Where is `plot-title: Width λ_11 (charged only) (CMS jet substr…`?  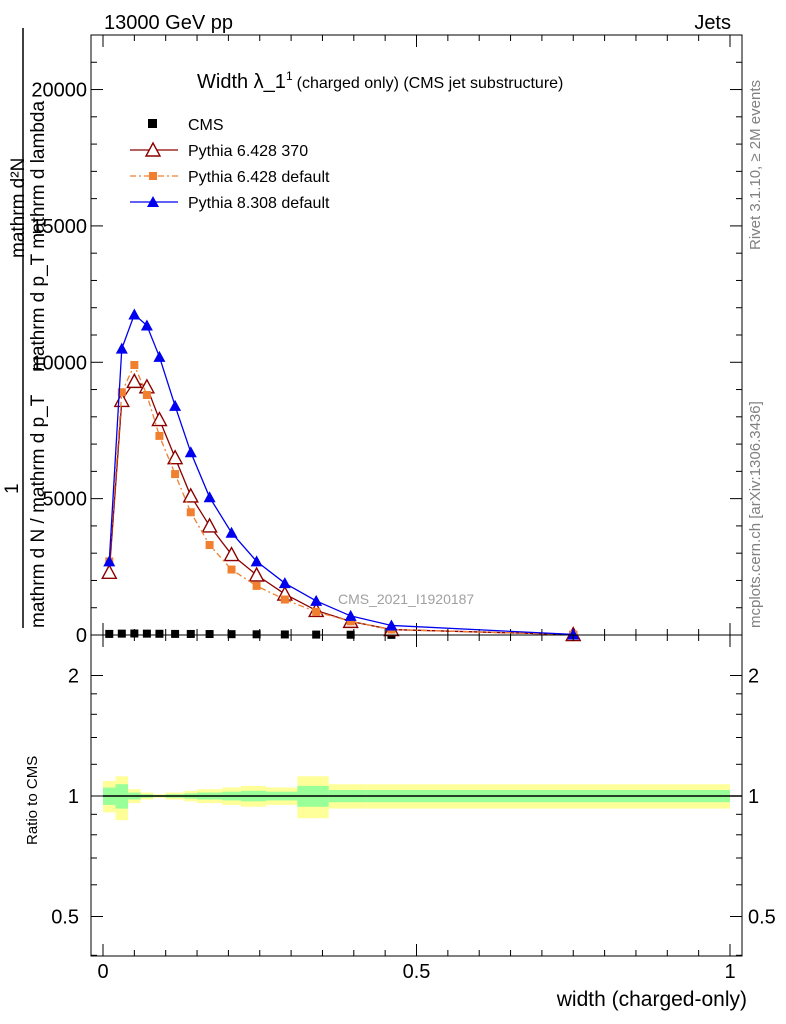
plot-title: Width λ_11 (charged only) (CMS jet substr… is located at coordinates (380, 81).